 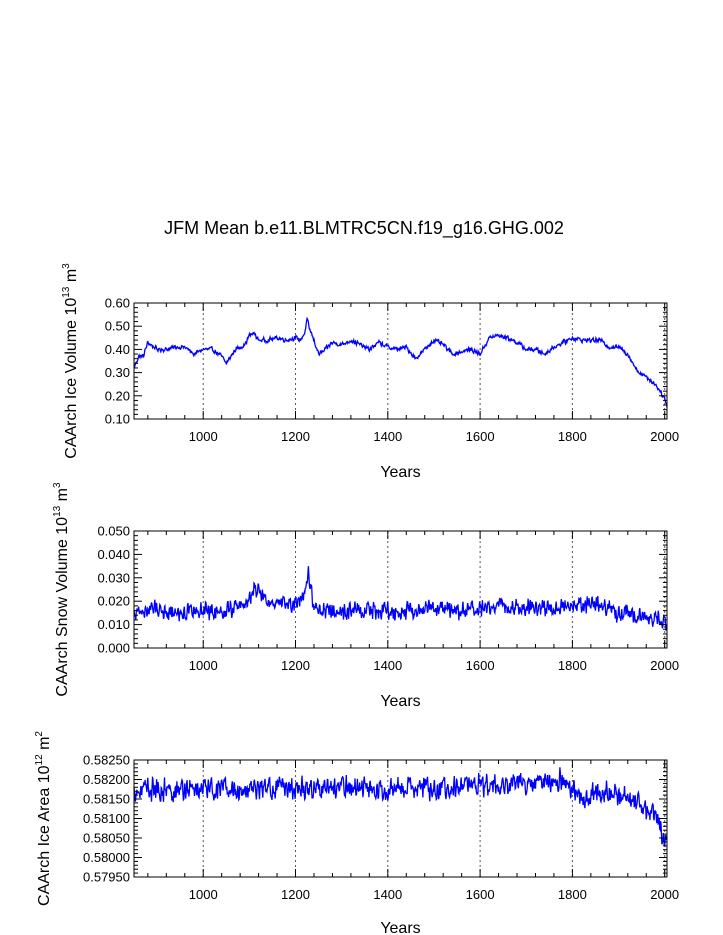 I want to click on y-tick-label: 0.030, so click(x=113, y=577).